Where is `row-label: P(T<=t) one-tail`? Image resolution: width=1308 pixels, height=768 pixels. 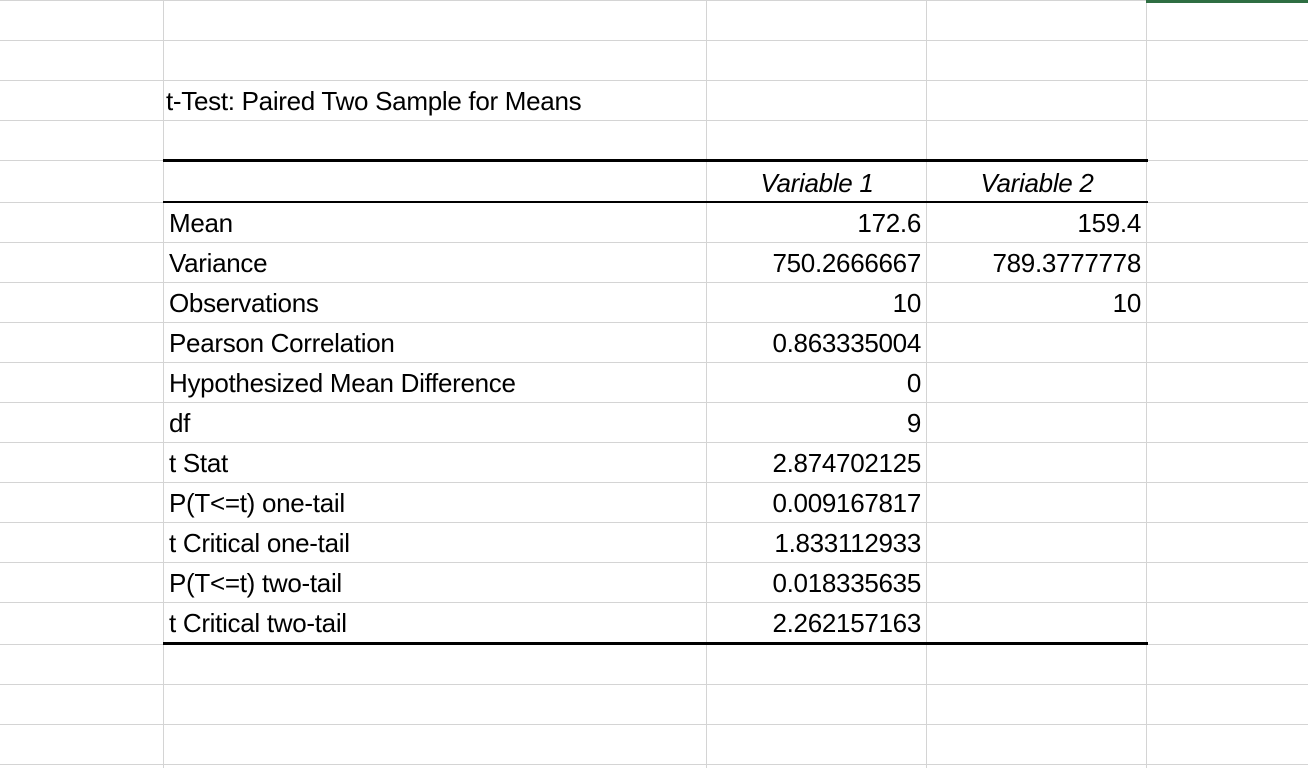
row-label: P(T<=t) one-tail is located at coordinates (257, 503).